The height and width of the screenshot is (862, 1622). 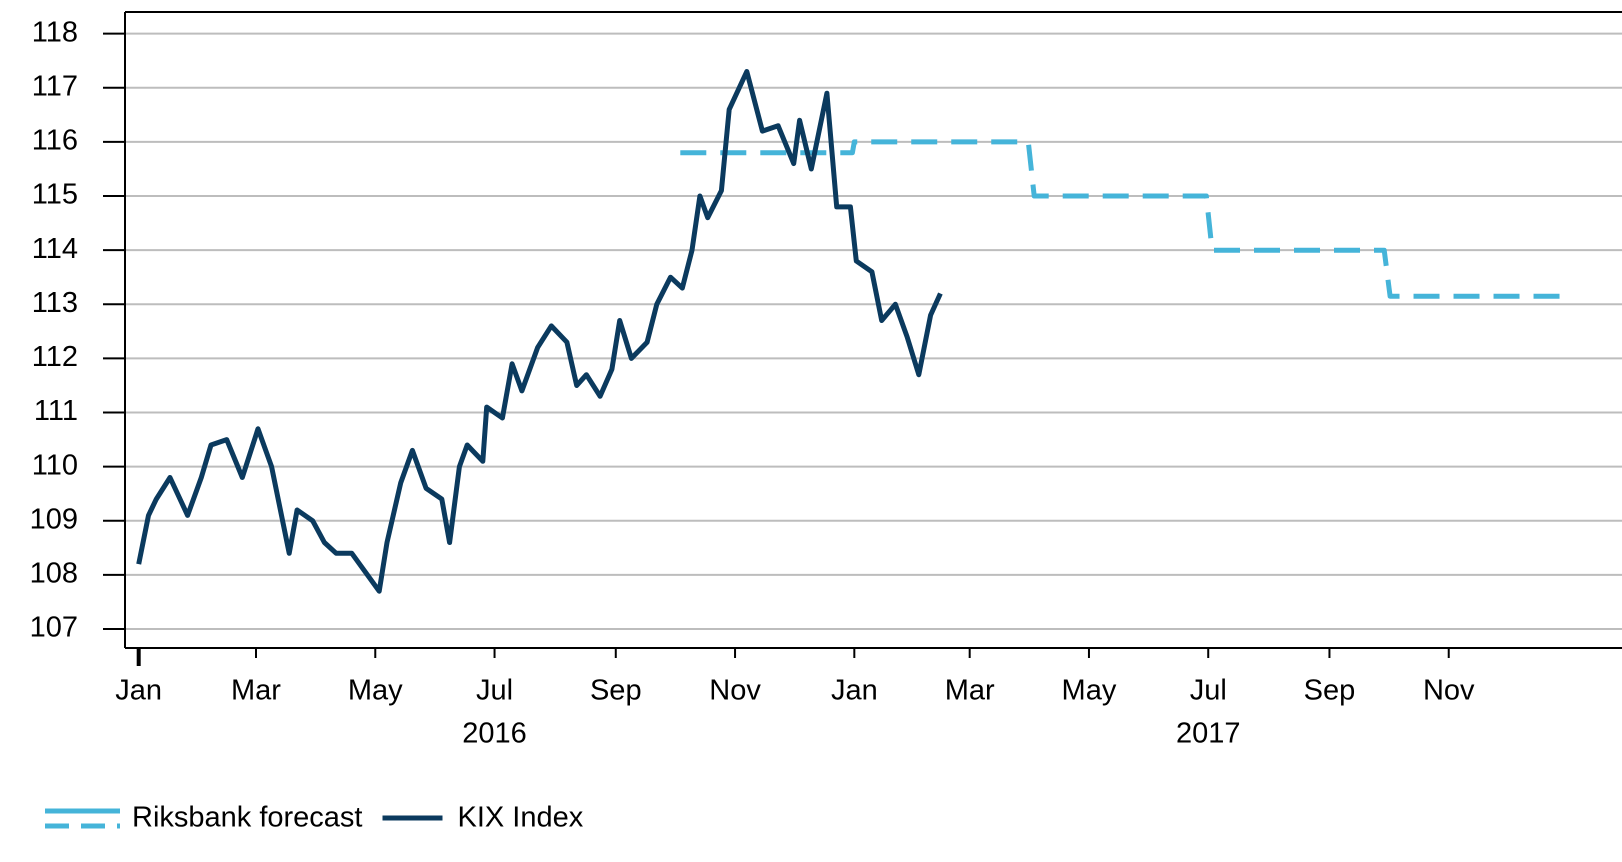 What do you see at coordinates (55, 465) in the screenshot?
I see `y-tick-label: 110` at bounding box center [55, 465].